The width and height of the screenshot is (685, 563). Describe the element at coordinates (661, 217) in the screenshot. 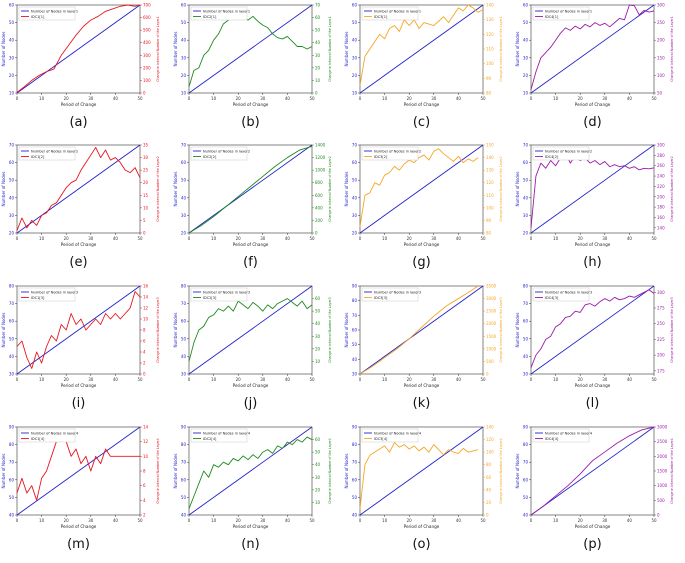

I see `y2-tick-label: 160` at that location.